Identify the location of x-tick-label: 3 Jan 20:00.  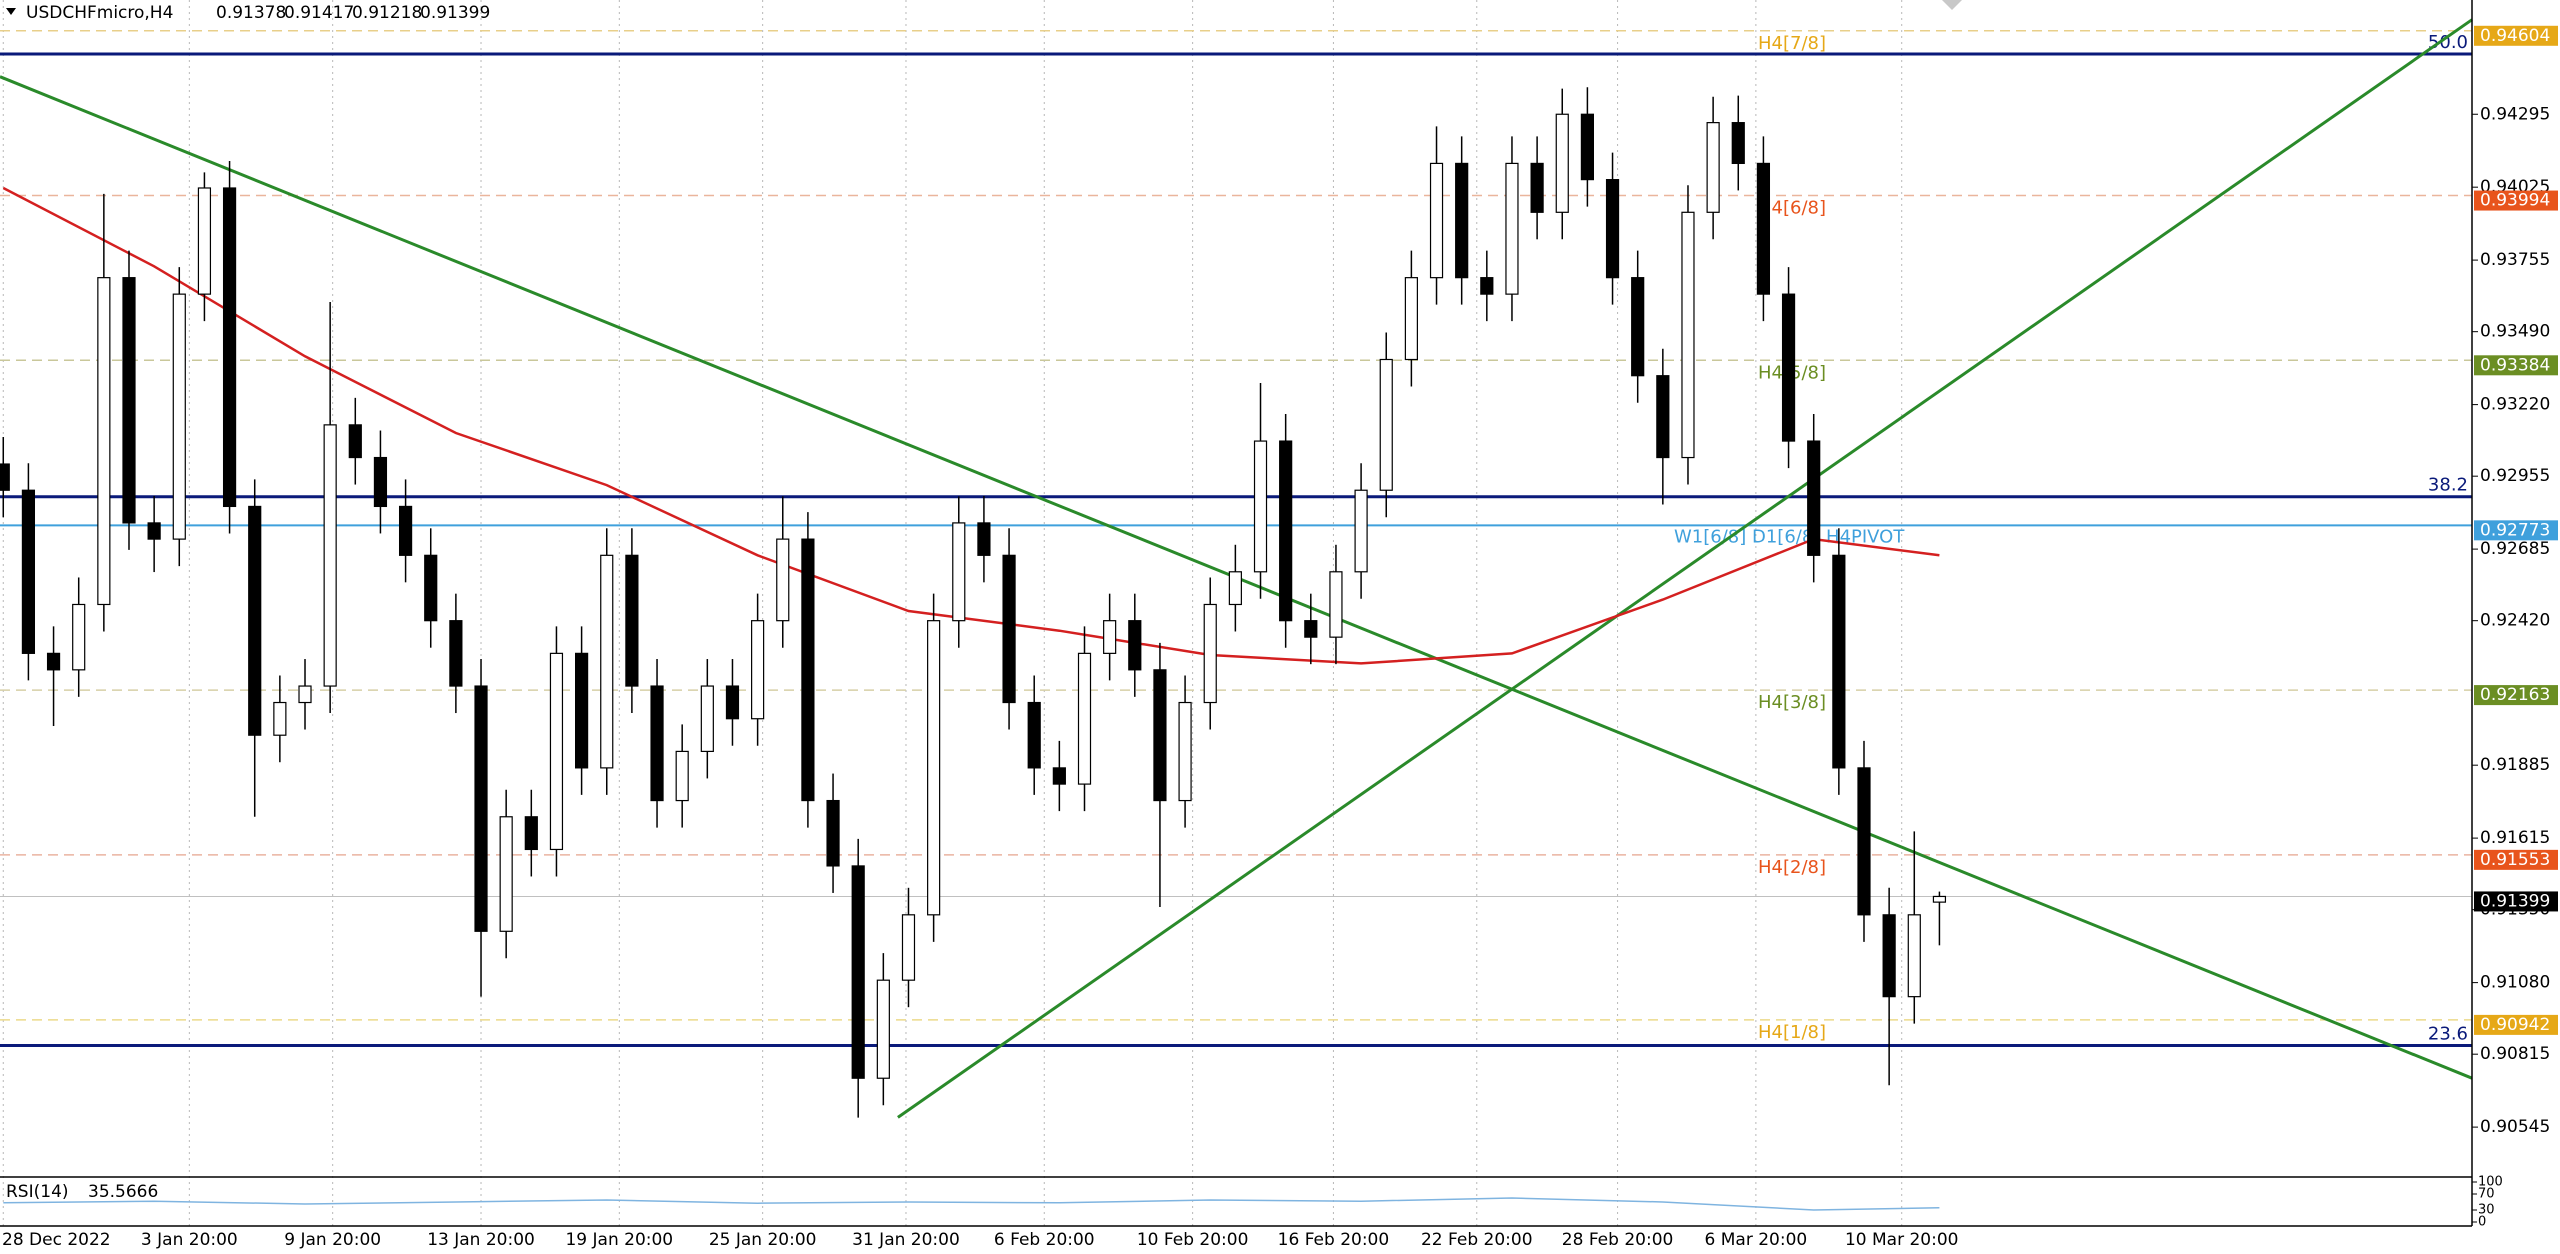
(189, 1240).